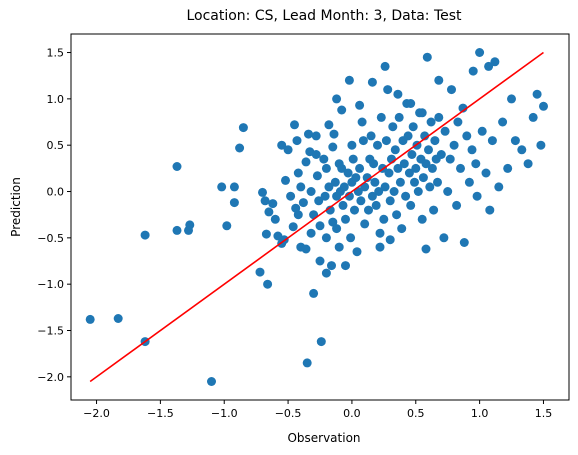 Image resolution: width=578 pixels, height=455 pixels. Describe the element at coordinates (56, 53) in the screenshot. I see `y-tick-label: 1.5` at that location.